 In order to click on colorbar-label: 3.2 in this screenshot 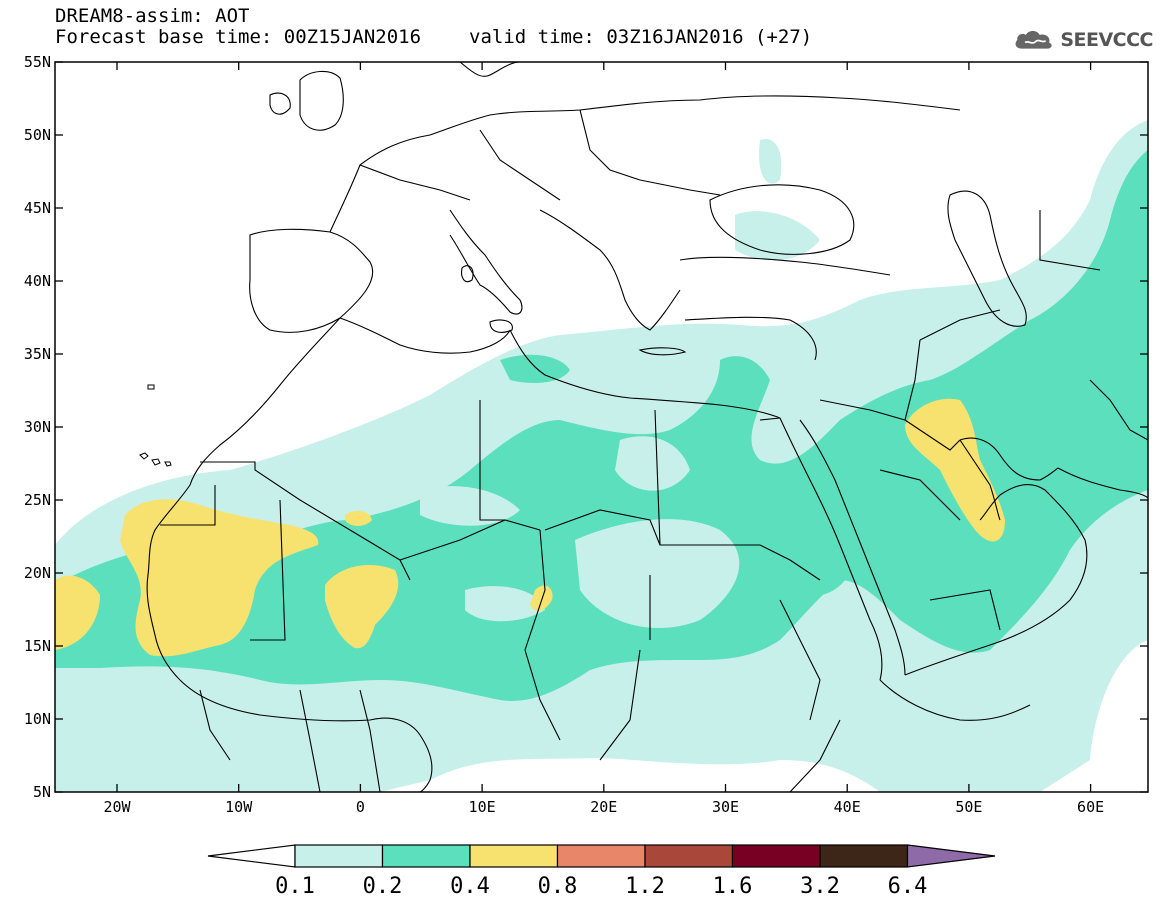, I will do `click(820, 886)`.